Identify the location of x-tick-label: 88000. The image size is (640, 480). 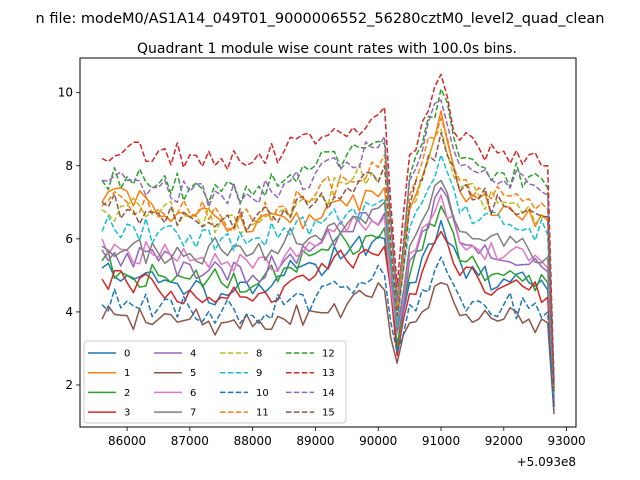
(253, 441).